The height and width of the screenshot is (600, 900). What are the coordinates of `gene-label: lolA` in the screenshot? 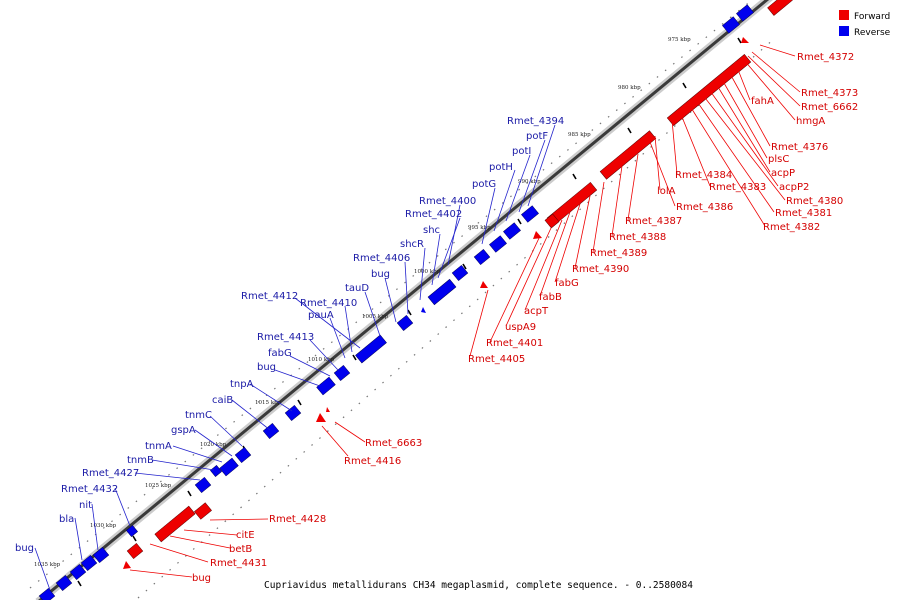 It's located at (666, 191).